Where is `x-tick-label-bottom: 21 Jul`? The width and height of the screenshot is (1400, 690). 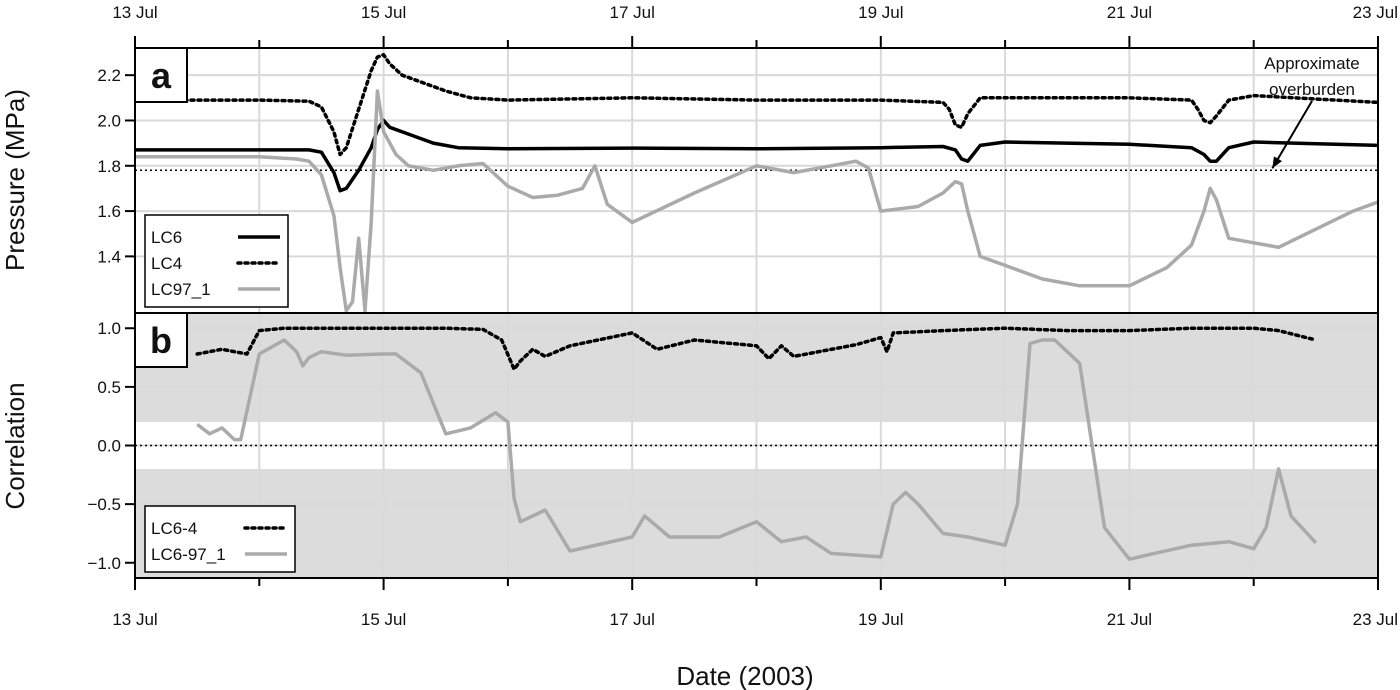 x-tick-label-bottom: 21 Jul is located at coordinates (1129, 619).